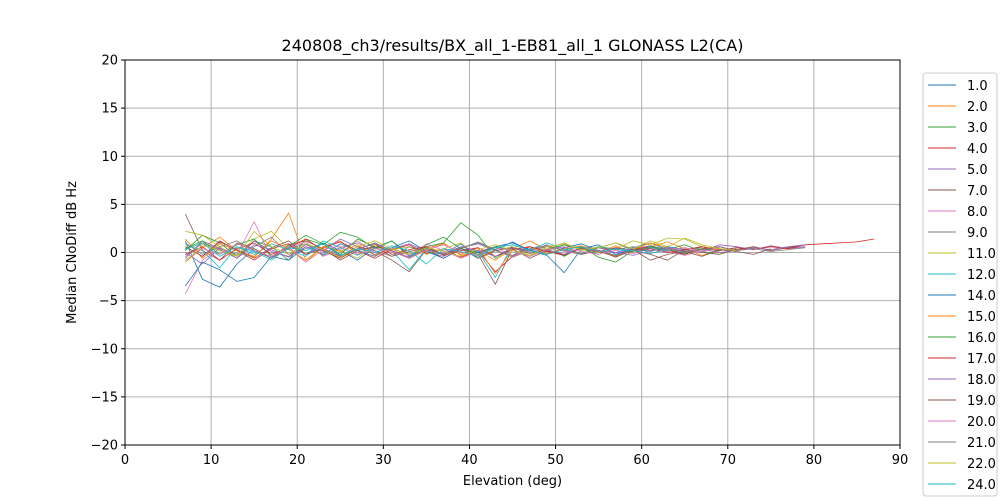 This screenshot has width=1000, height=504. Describe the element at coordinates (469, 460) in the screenshot. I see `x-tick-label: 40` at that location.